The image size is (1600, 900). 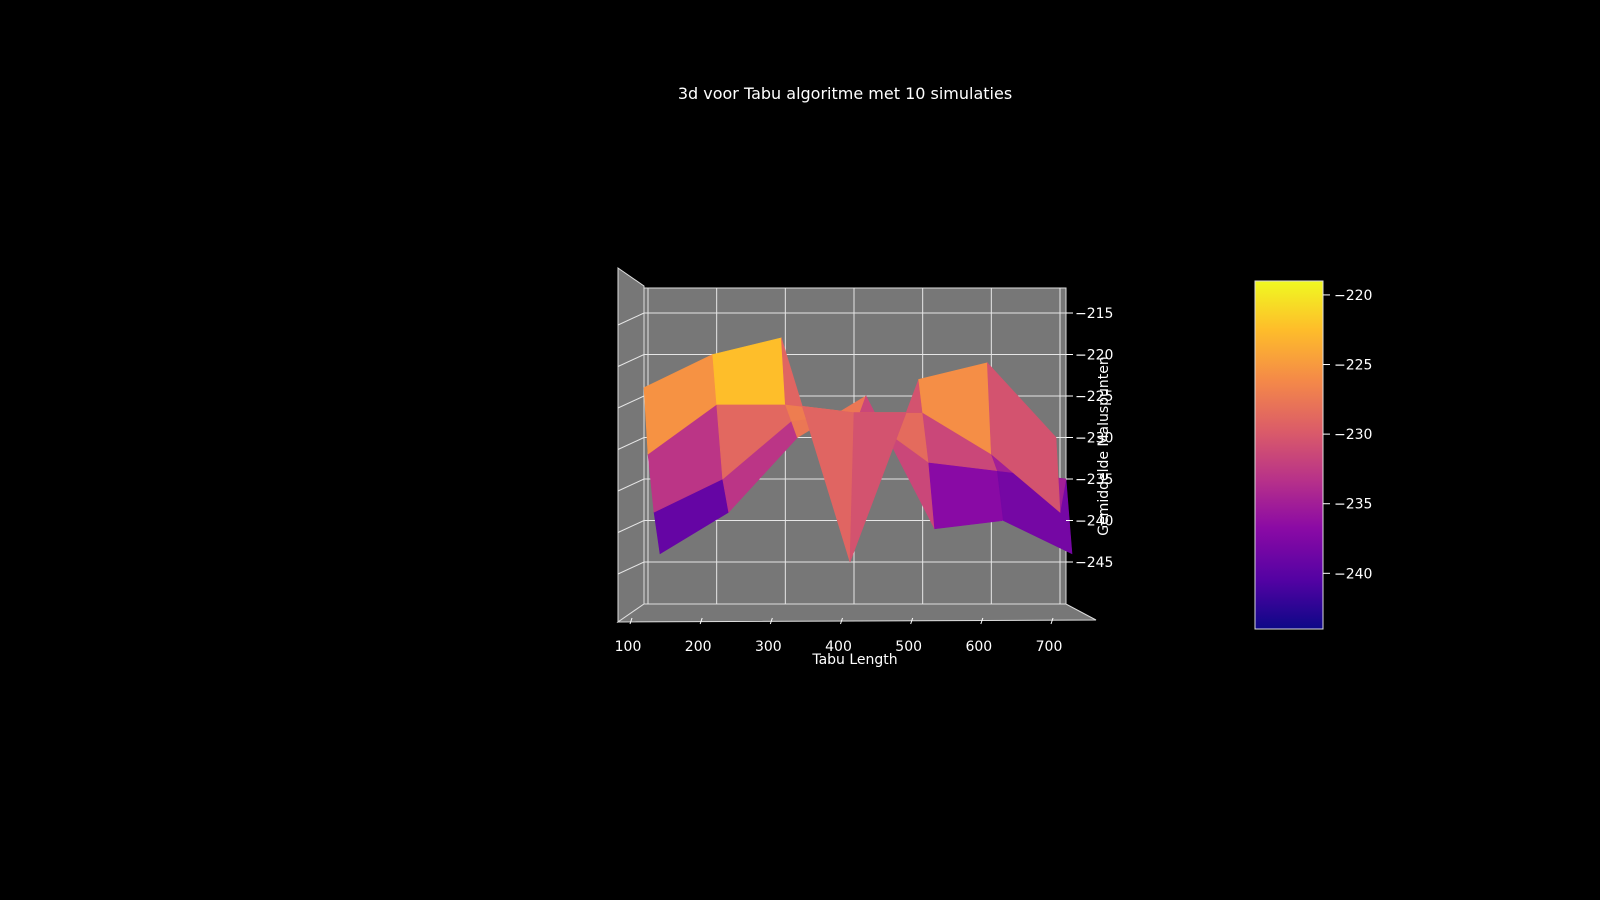 What do you see at coordinates (1353, 435) in the screenshot?
I see `colorbar-tick-label: −230` at bounding box center [1353, 435].